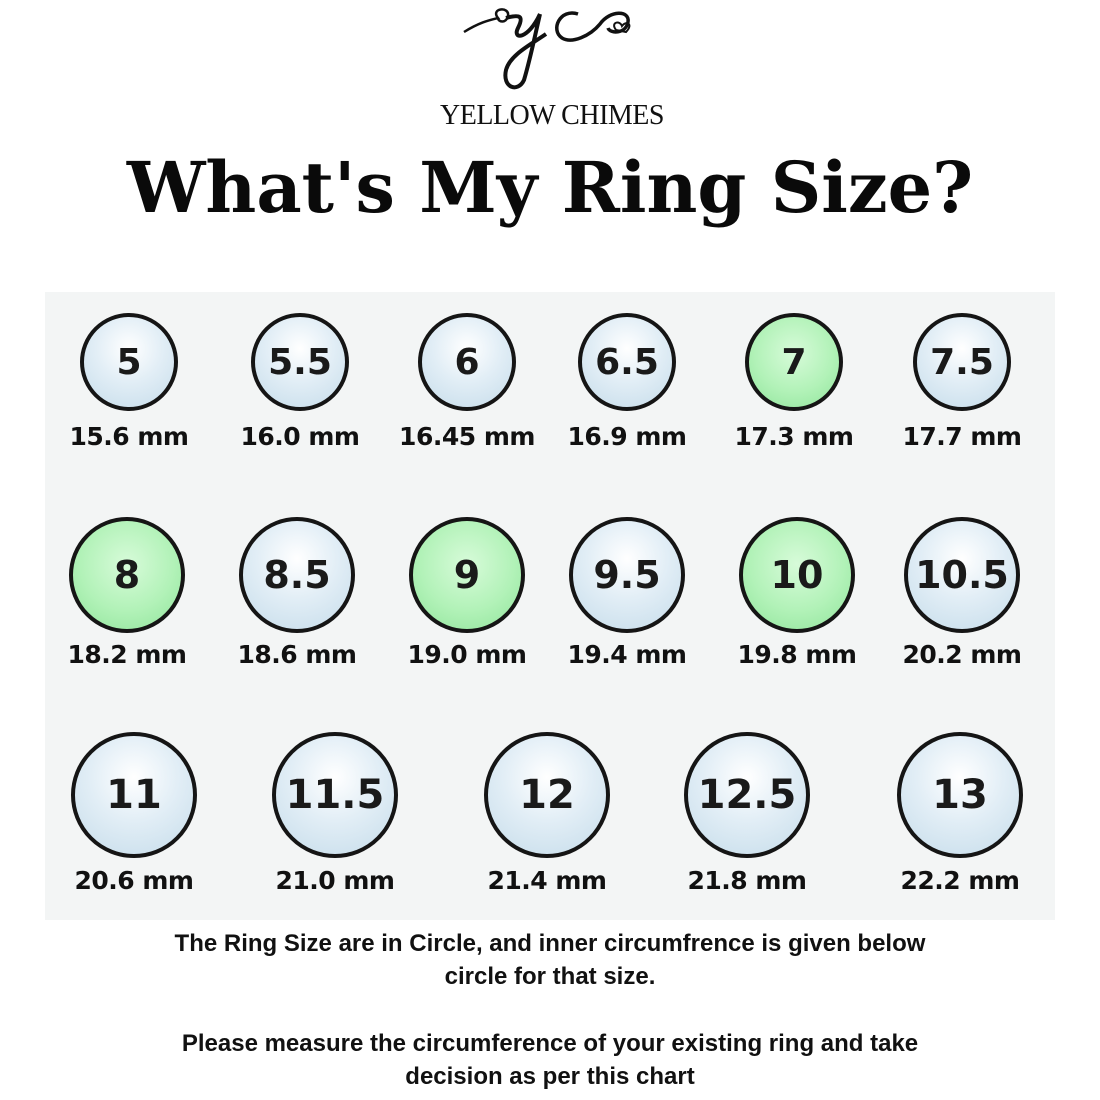 The image size is (1100, 1100). I want to click on ring-size-circle: 12.5, so click(747, 795).